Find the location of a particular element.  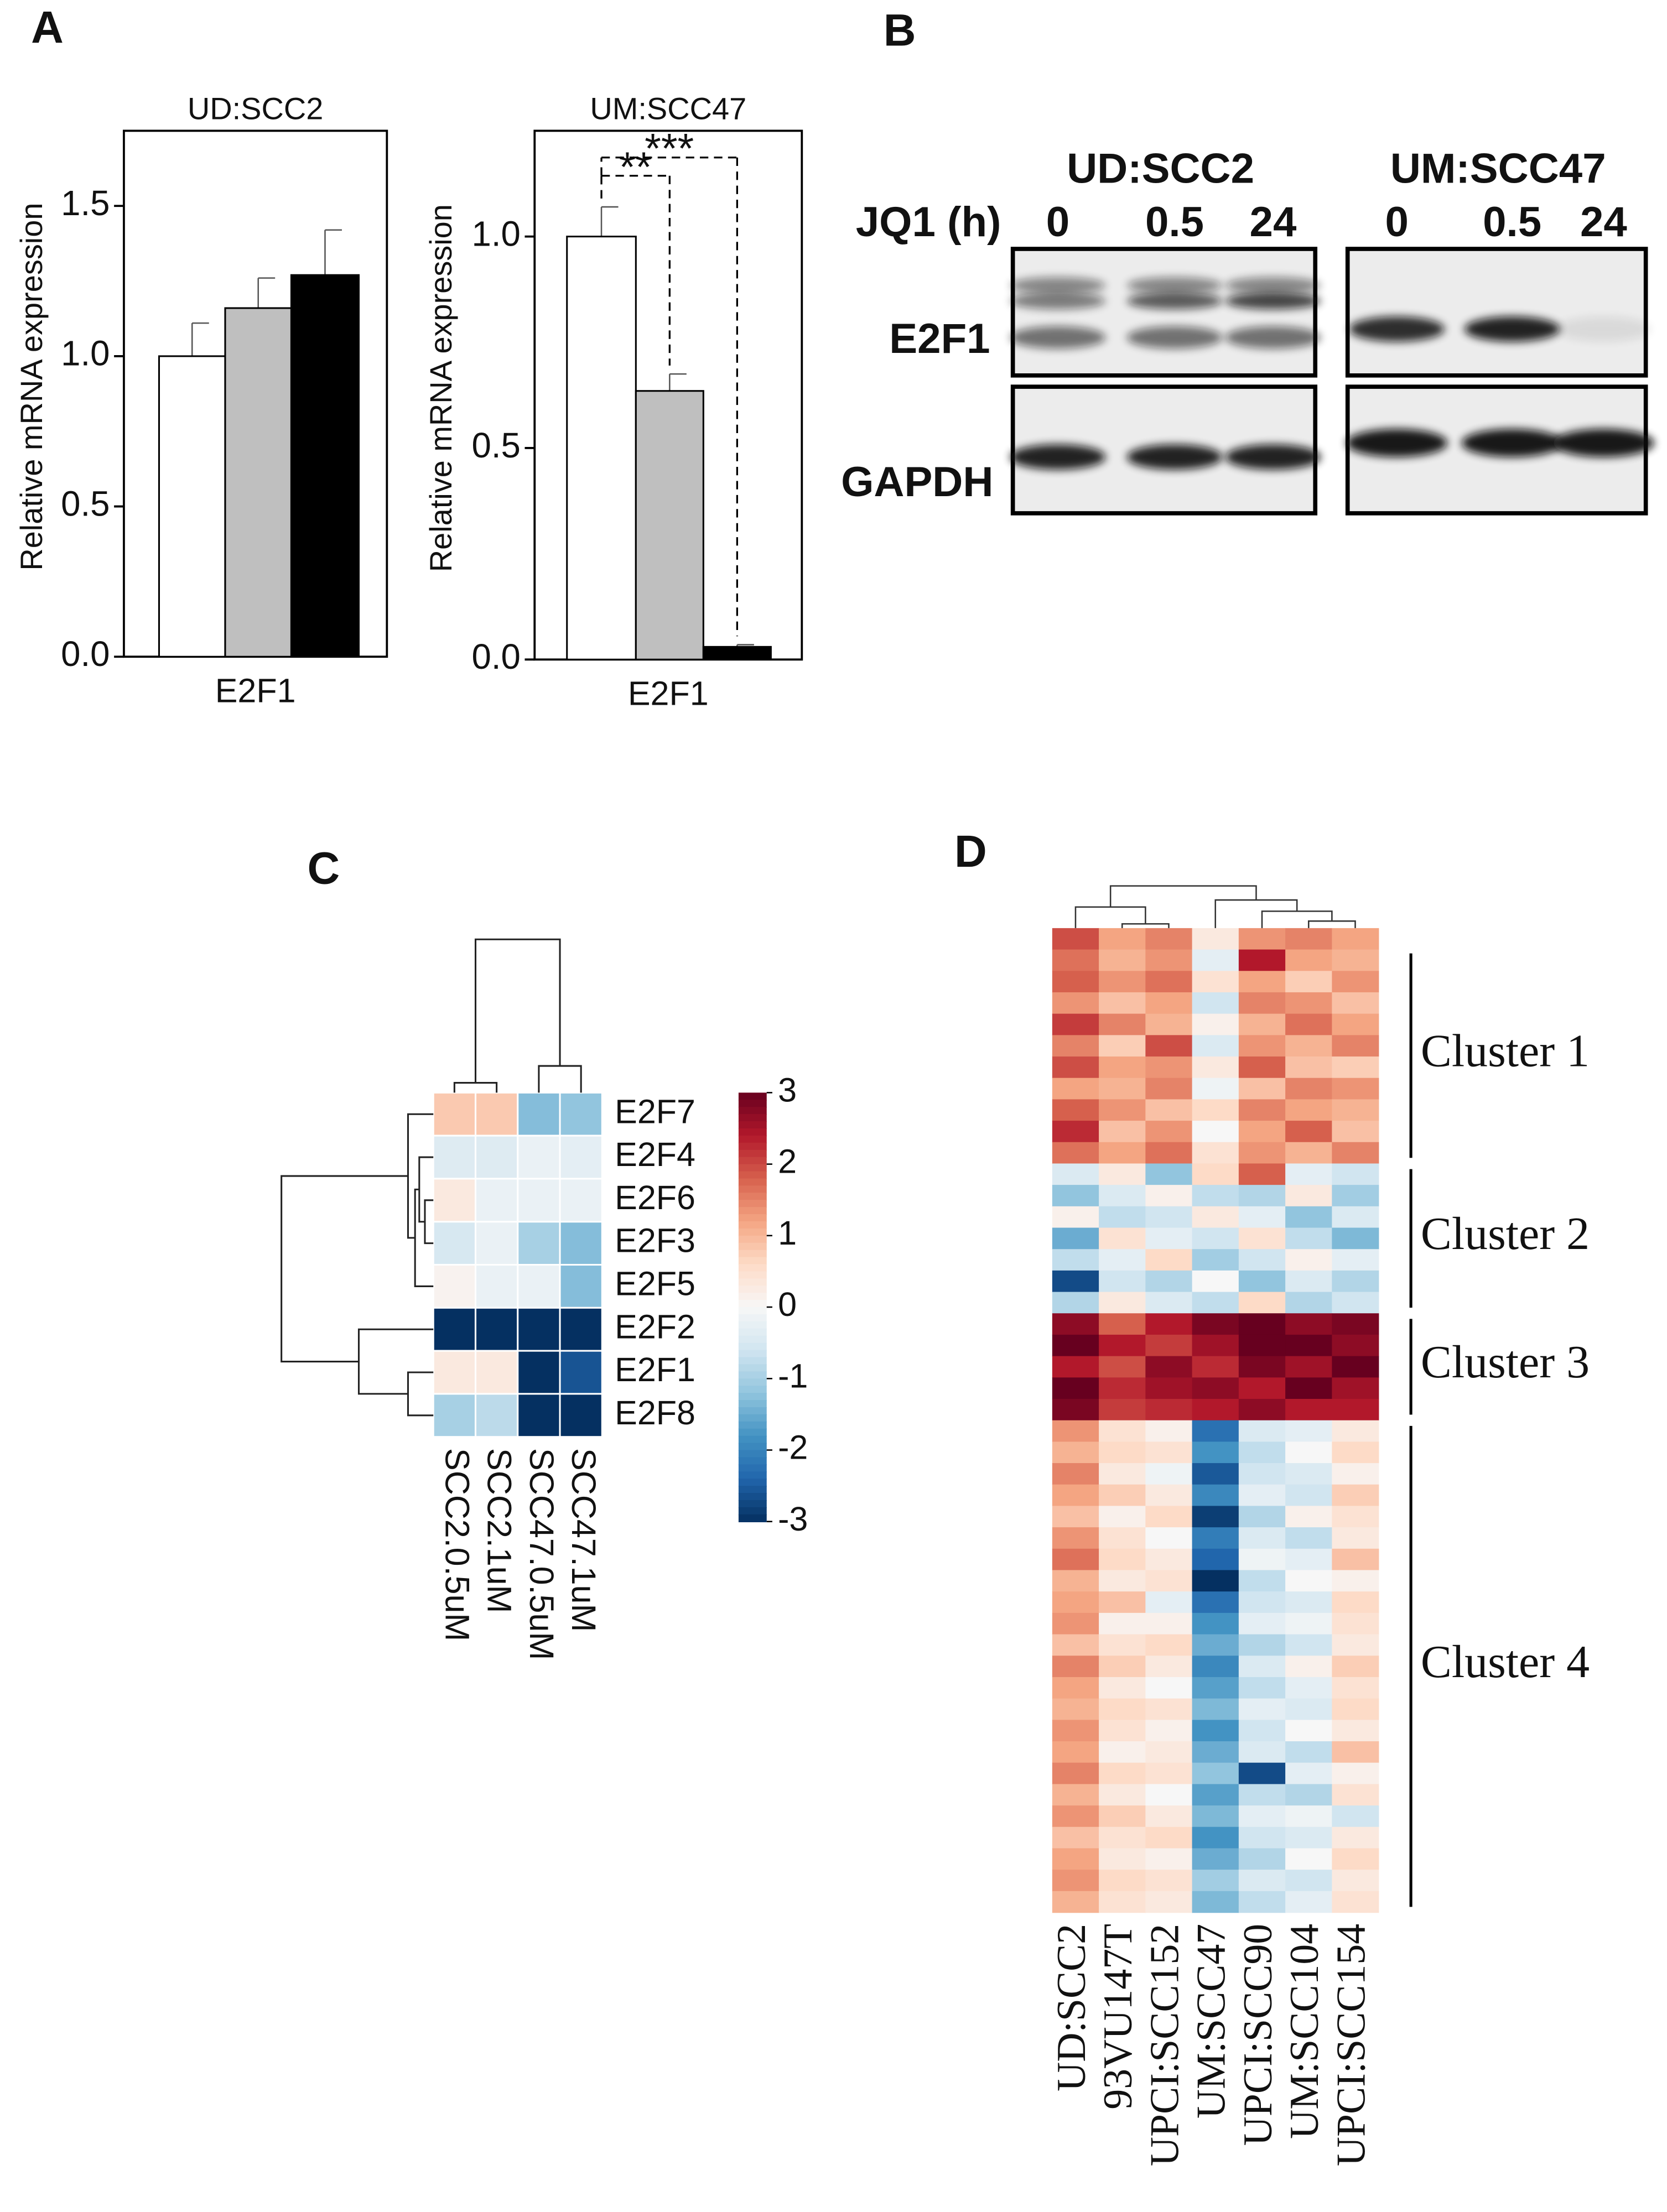

column-label: UPCI:SCC152 is located at coordinates (1164, 2045).